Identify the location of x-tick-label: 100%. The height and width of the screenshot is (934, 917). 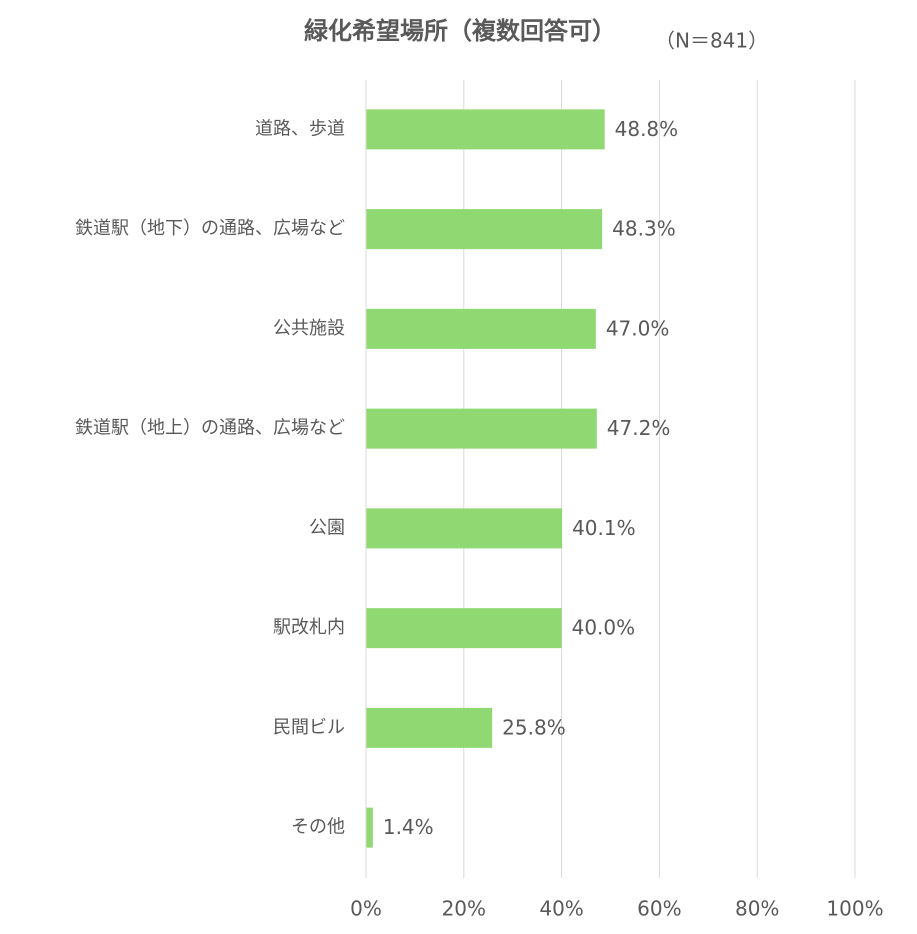
(854, 909).